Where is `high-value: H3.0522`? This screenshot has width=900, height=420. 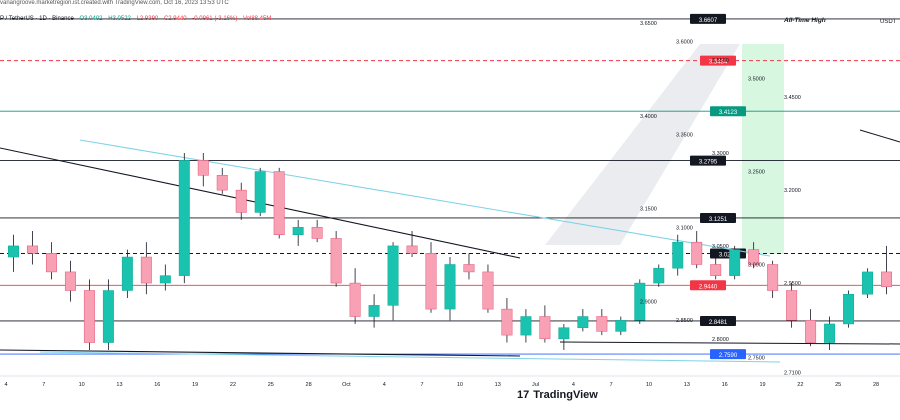
high-value: H3.0522 is located at coordinates (119, 19).